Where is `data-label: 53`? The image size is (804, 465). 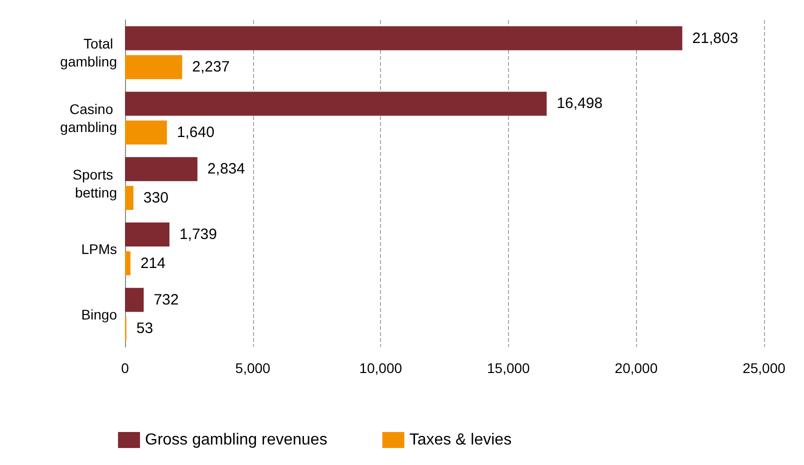 data-label: 53 is located at coordinates (145, 329).